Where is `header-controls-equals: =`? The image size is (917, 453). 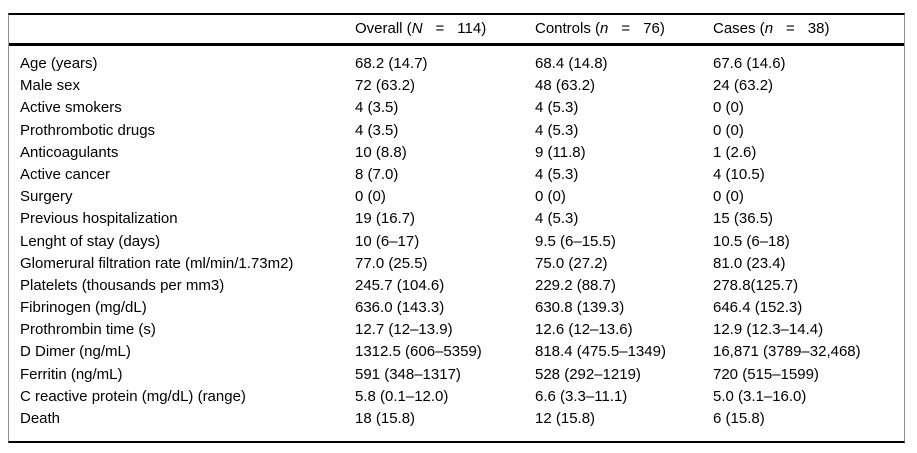
header-controls-equals: = is located at coordinates (626, 28).